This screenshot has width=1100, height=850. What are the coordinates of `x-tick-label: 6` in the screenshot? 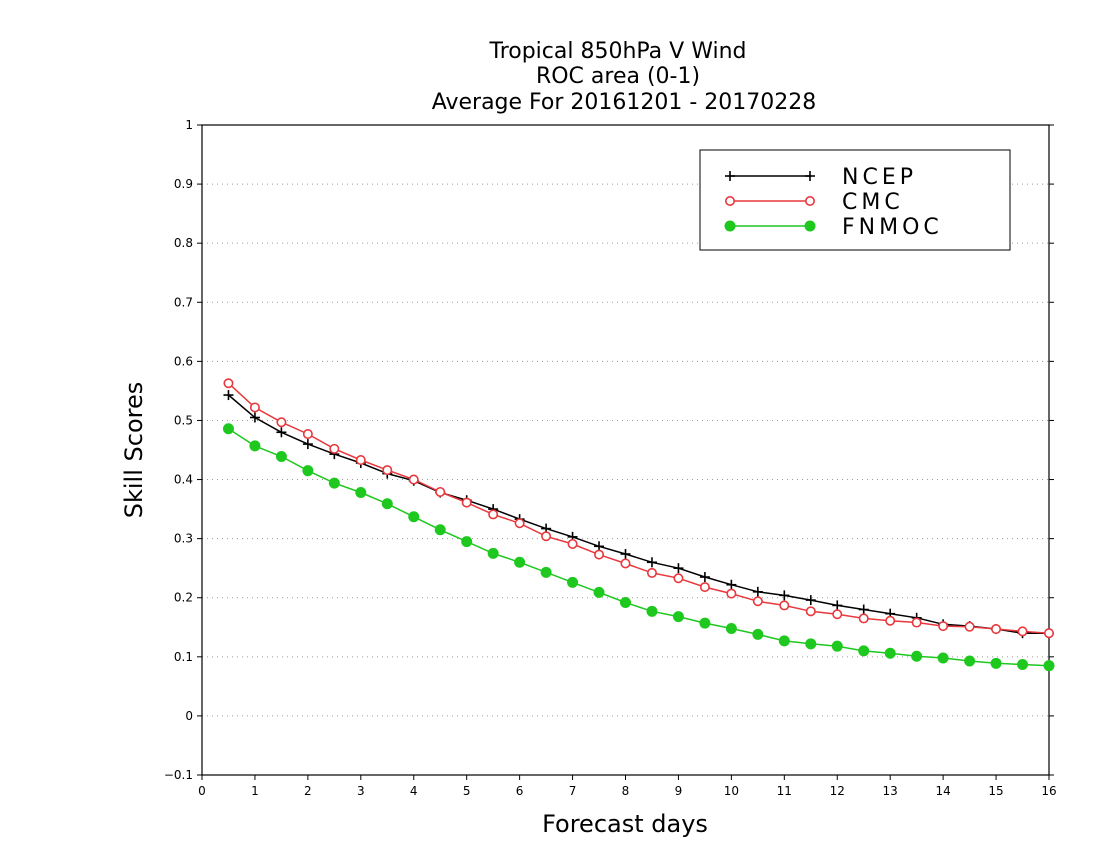 It's located at (520, 791).